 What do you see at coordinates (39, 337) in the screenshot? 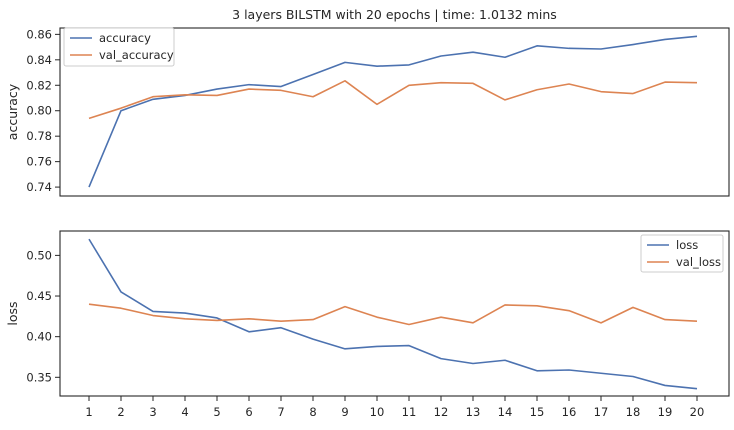
I see `y-tick-label: 0.40` at bounding box center [39, 337].